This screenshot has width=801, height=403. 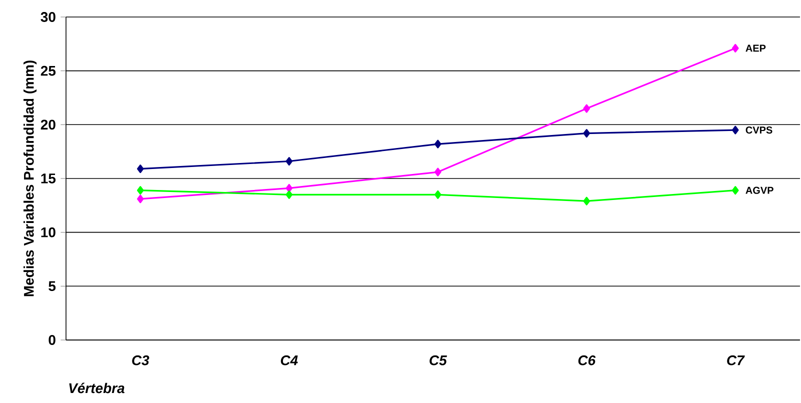 I want to click on y-axis-title: Medias Variables Profundidad (mm), so click(x=30, y=178).